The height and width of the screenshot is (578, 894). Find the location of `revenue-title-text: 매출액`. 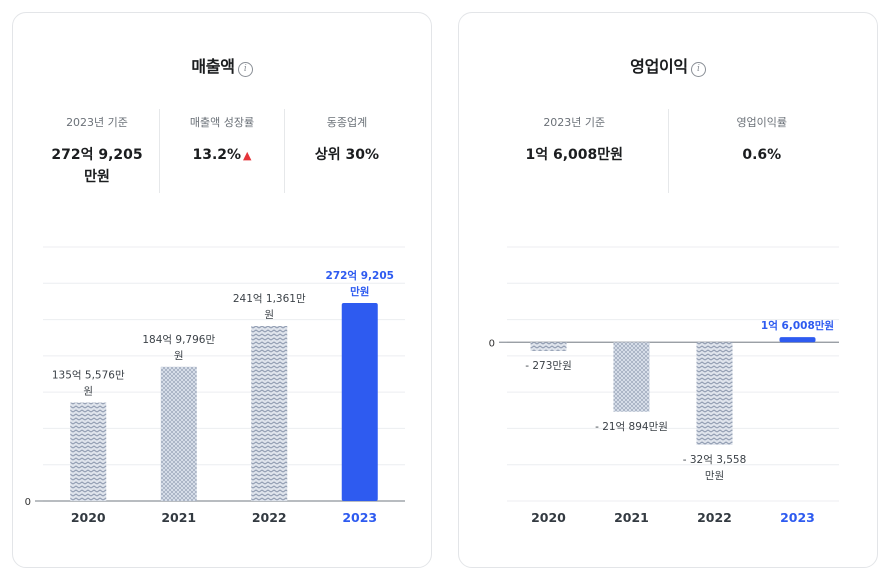

revenue-title-text: 매출액 is located at coordinates (213, 66).